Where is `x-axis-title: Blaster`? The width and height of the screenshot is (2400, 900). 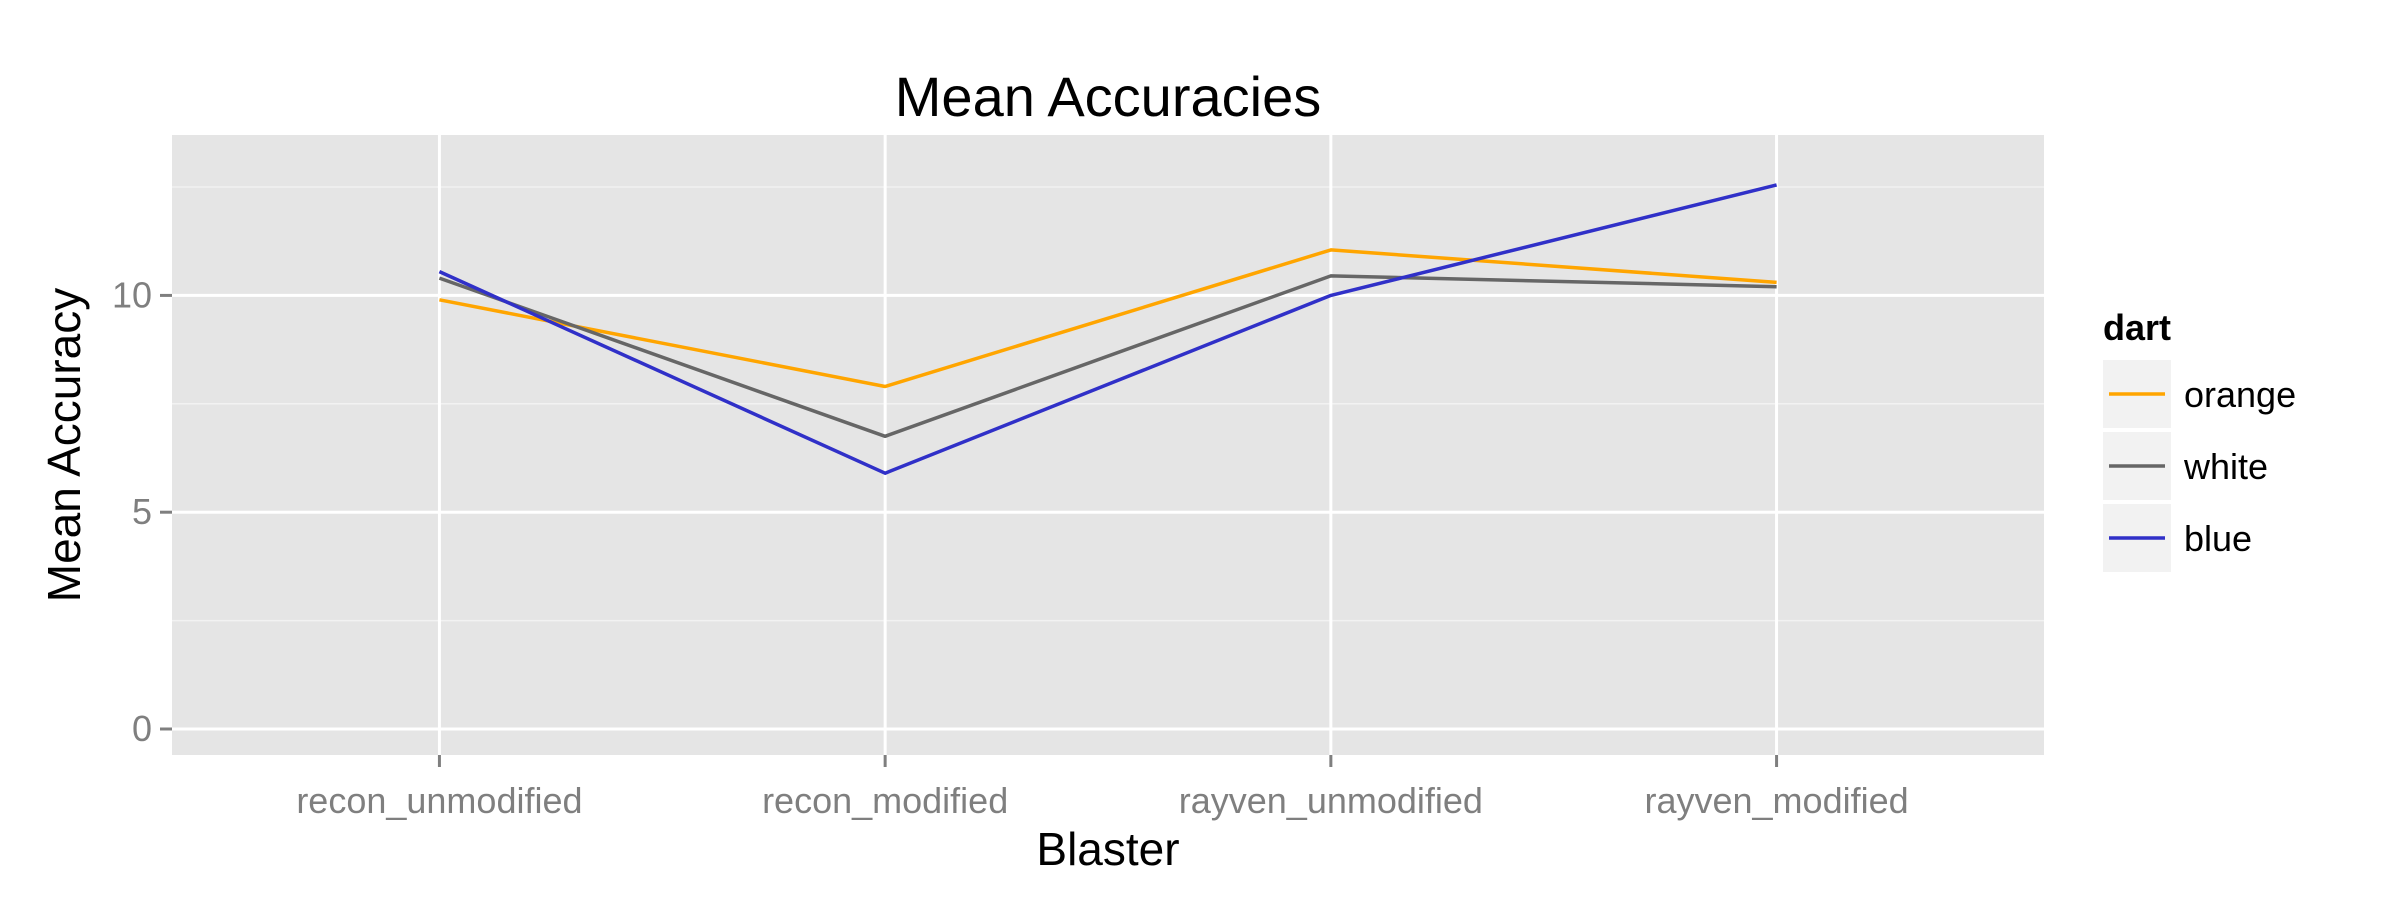 x-axis-title: Blaster is located at coordinates (1107, 849).